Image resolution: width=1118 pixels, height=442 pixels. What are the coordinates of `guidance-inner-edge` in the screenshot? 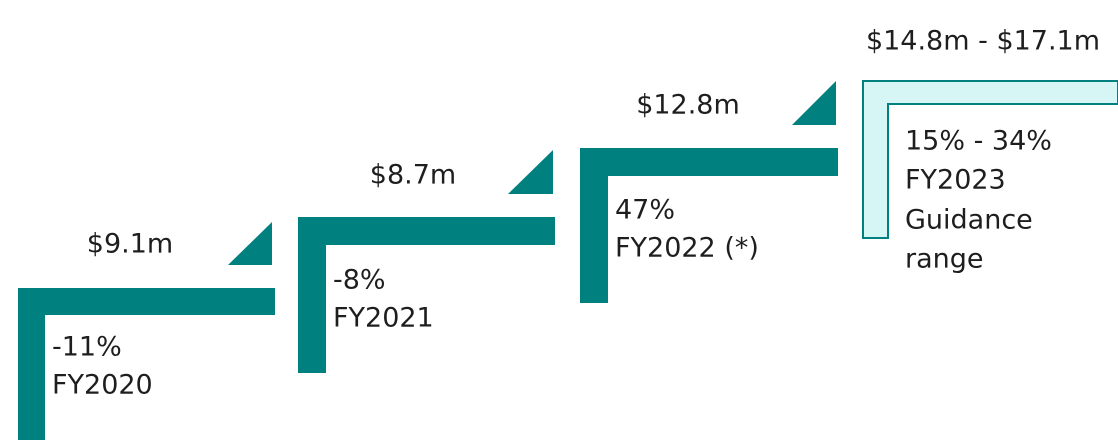 It's located at (1002, 170).